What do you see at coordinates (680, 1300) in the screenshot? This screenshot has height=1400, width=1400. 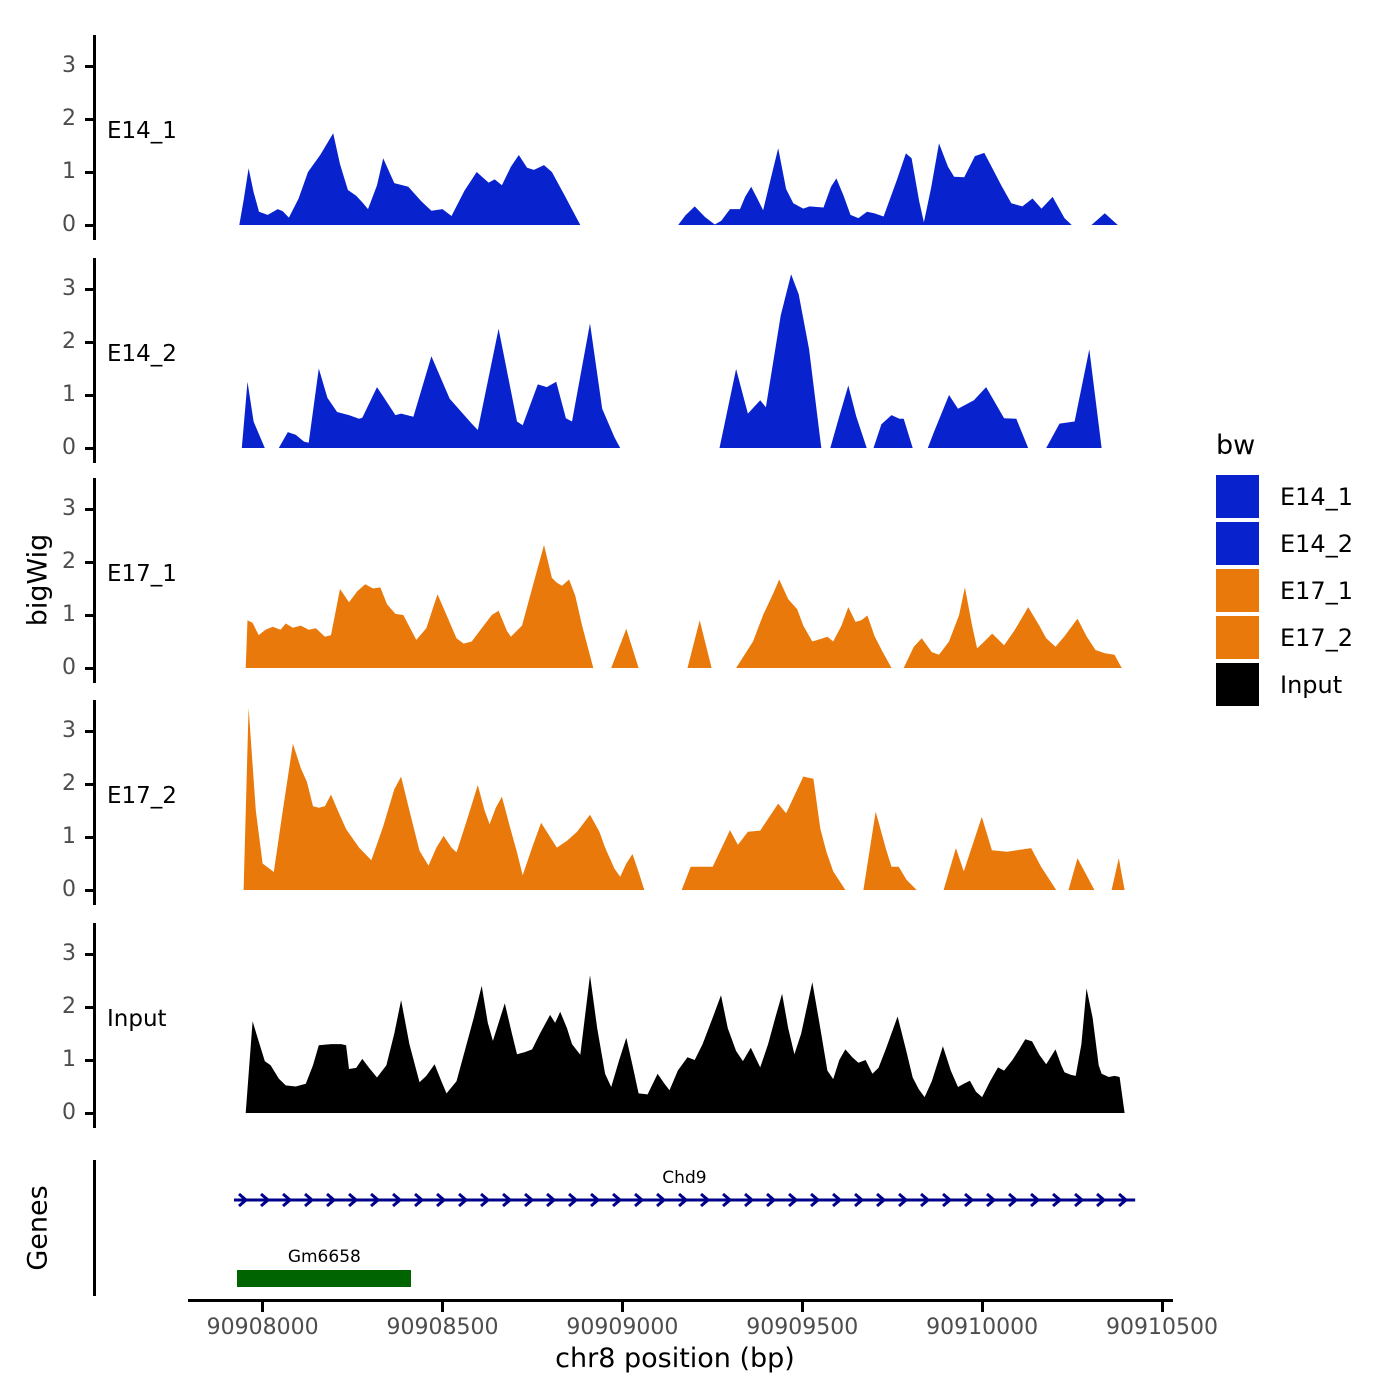 I see `x-axis-line` at bounding box center [680, 1300].